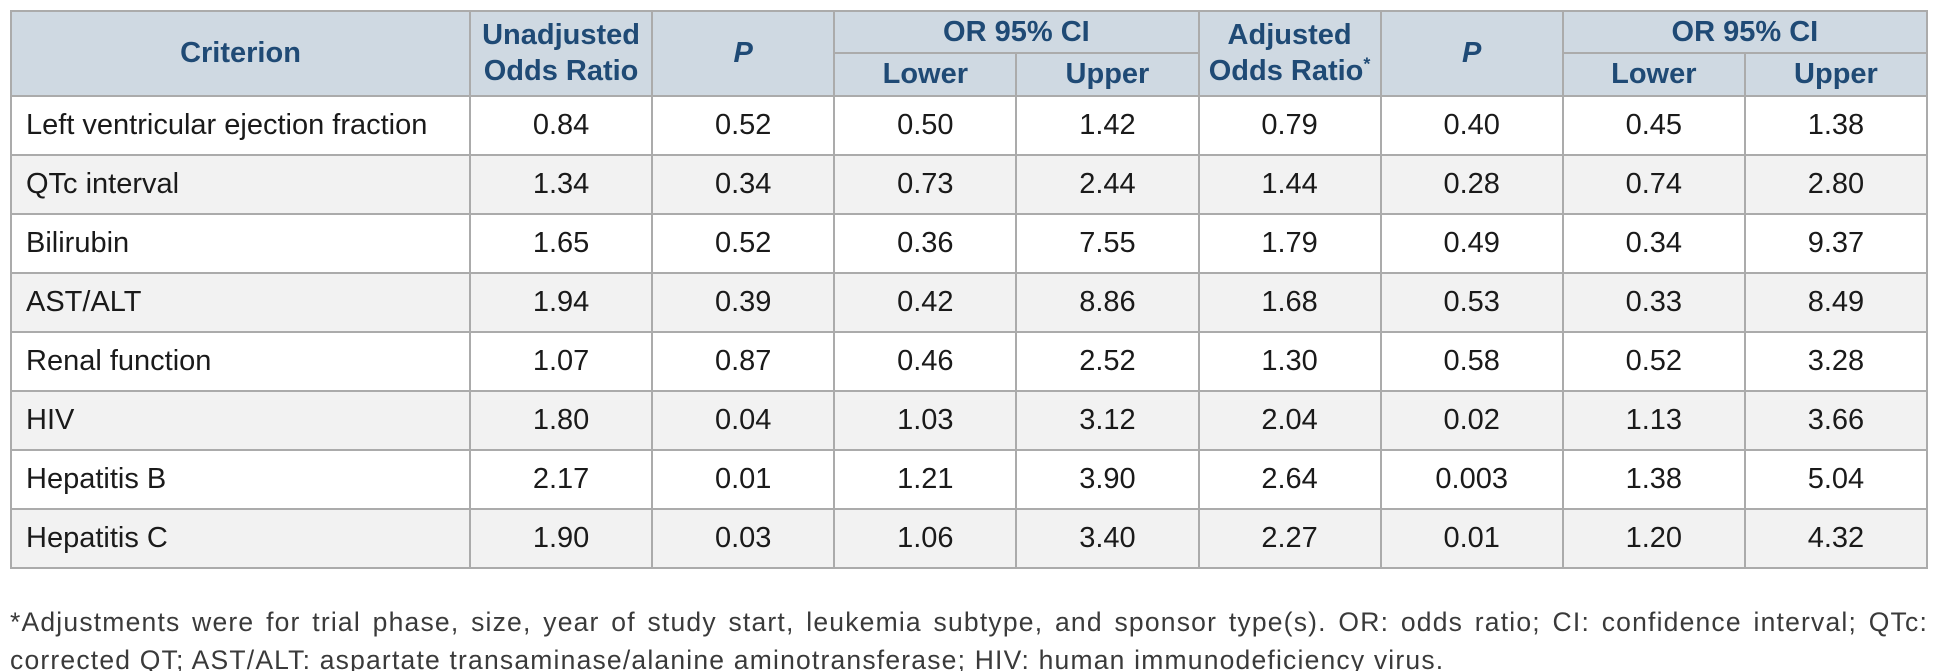 Image resolution: width=1938 pixels, height=671 pixels. Describe the element at coordinates (1836, 361) in the screenshot. I see `value-cell: 3.28` at that location.